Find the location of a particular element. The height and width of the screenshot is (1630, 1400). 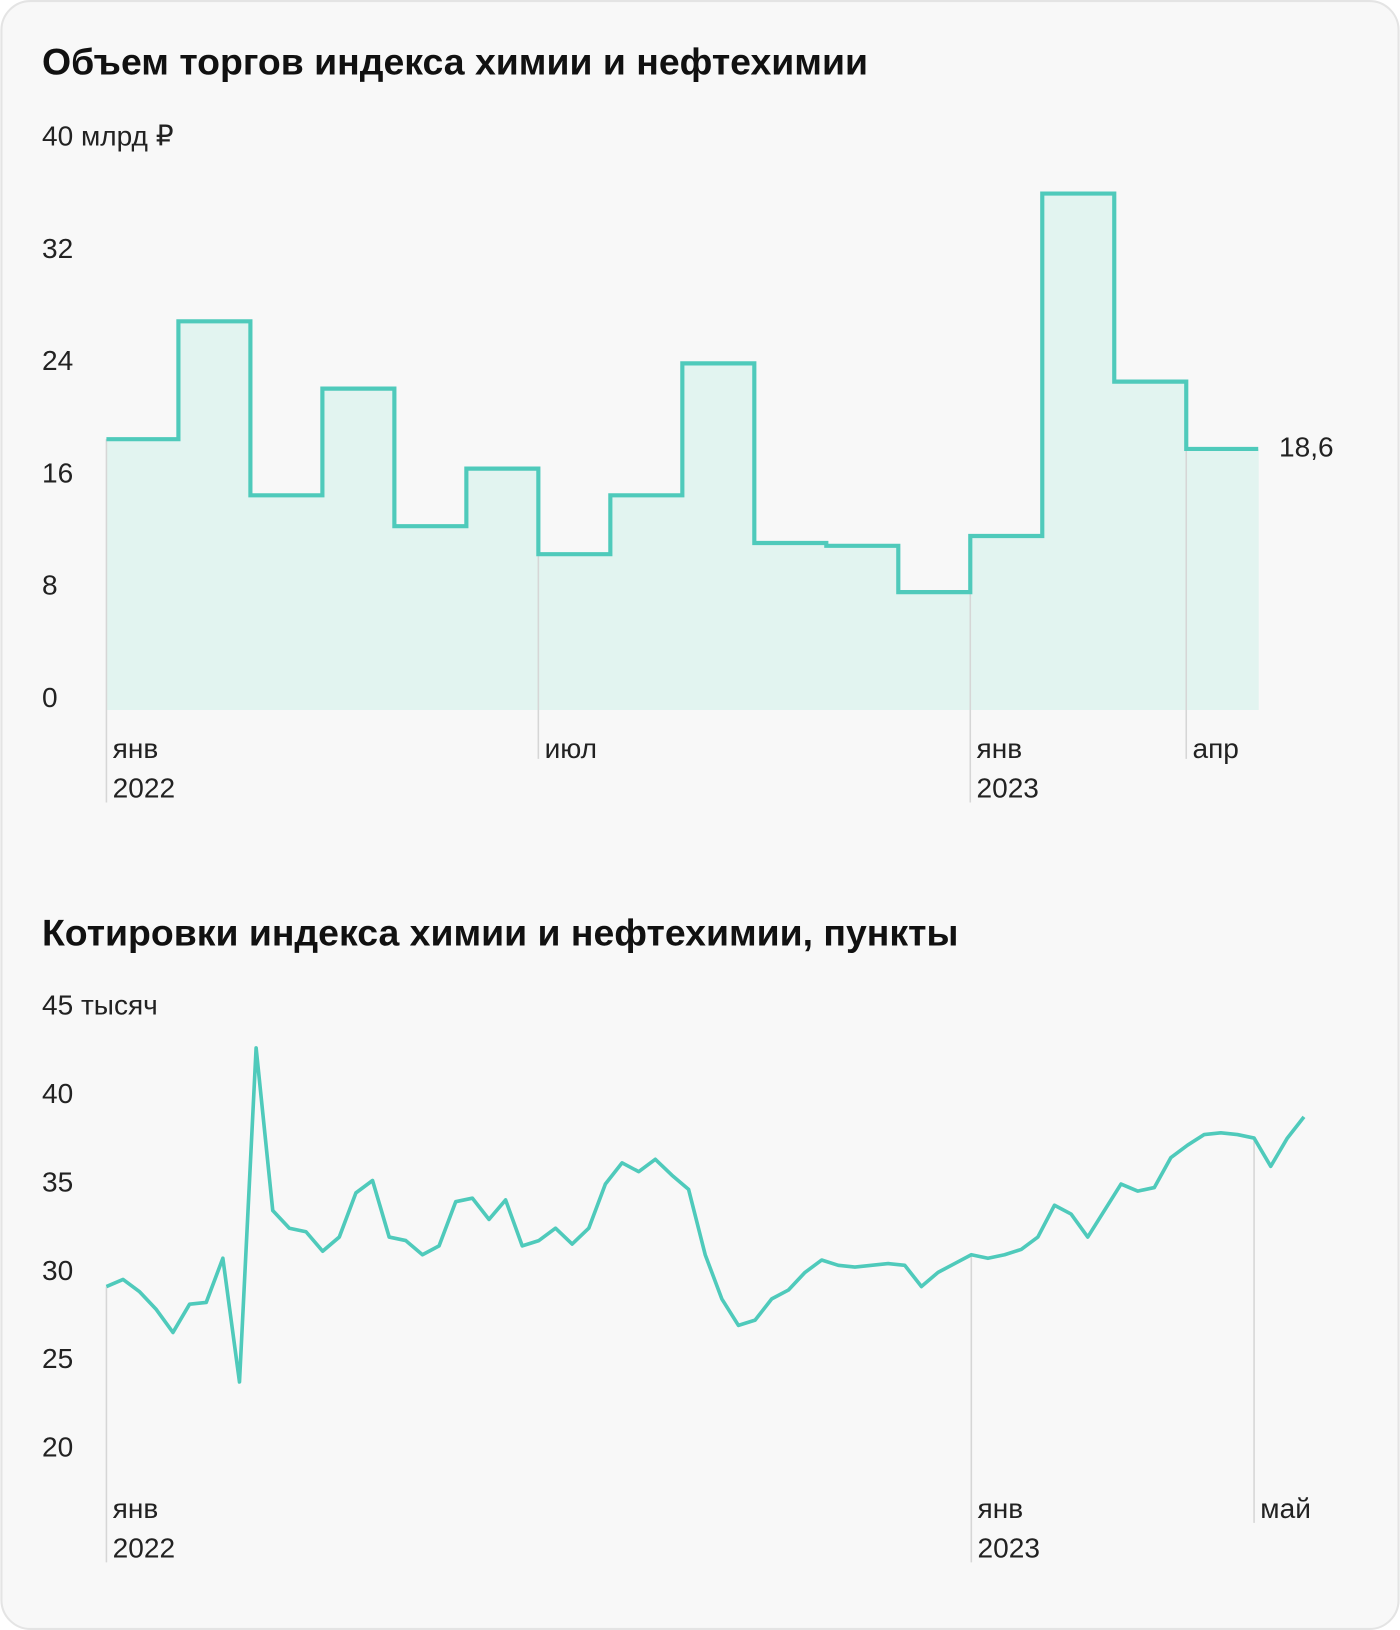

y-tick-label: 16 is located at coordinates (57, 472).